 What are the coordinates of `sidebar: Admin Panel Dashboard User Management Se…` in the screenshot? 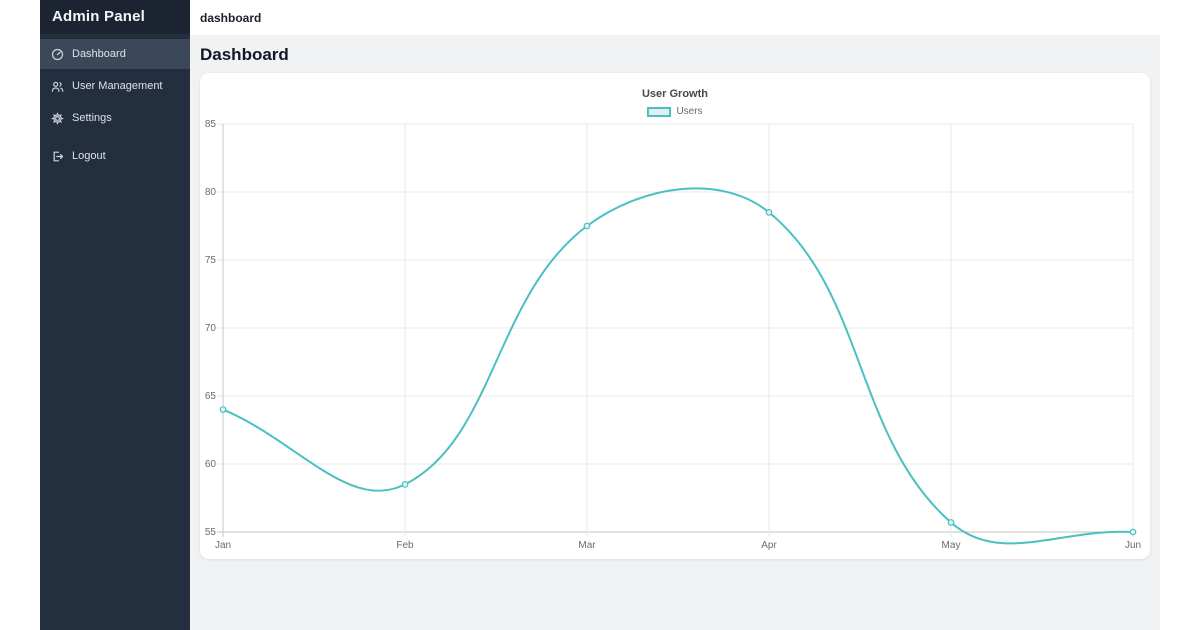 It's located at (115, 315).